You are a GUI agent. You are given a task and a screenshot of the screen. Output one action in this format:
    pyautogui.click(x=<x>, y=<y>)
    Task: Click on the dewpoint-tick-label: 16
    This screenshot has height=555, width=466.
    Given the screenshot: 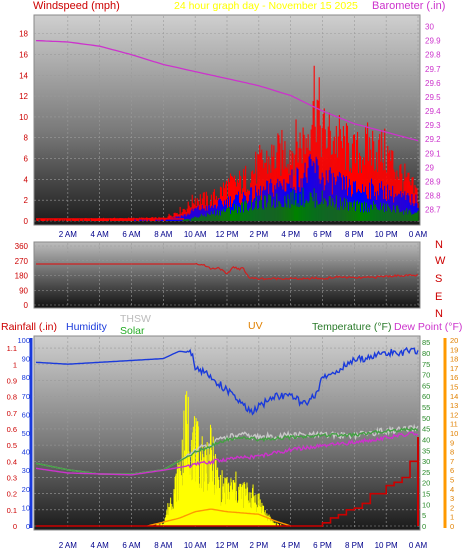 What is the action you would take?
    pyautogui.click(x=454, y=377)
    